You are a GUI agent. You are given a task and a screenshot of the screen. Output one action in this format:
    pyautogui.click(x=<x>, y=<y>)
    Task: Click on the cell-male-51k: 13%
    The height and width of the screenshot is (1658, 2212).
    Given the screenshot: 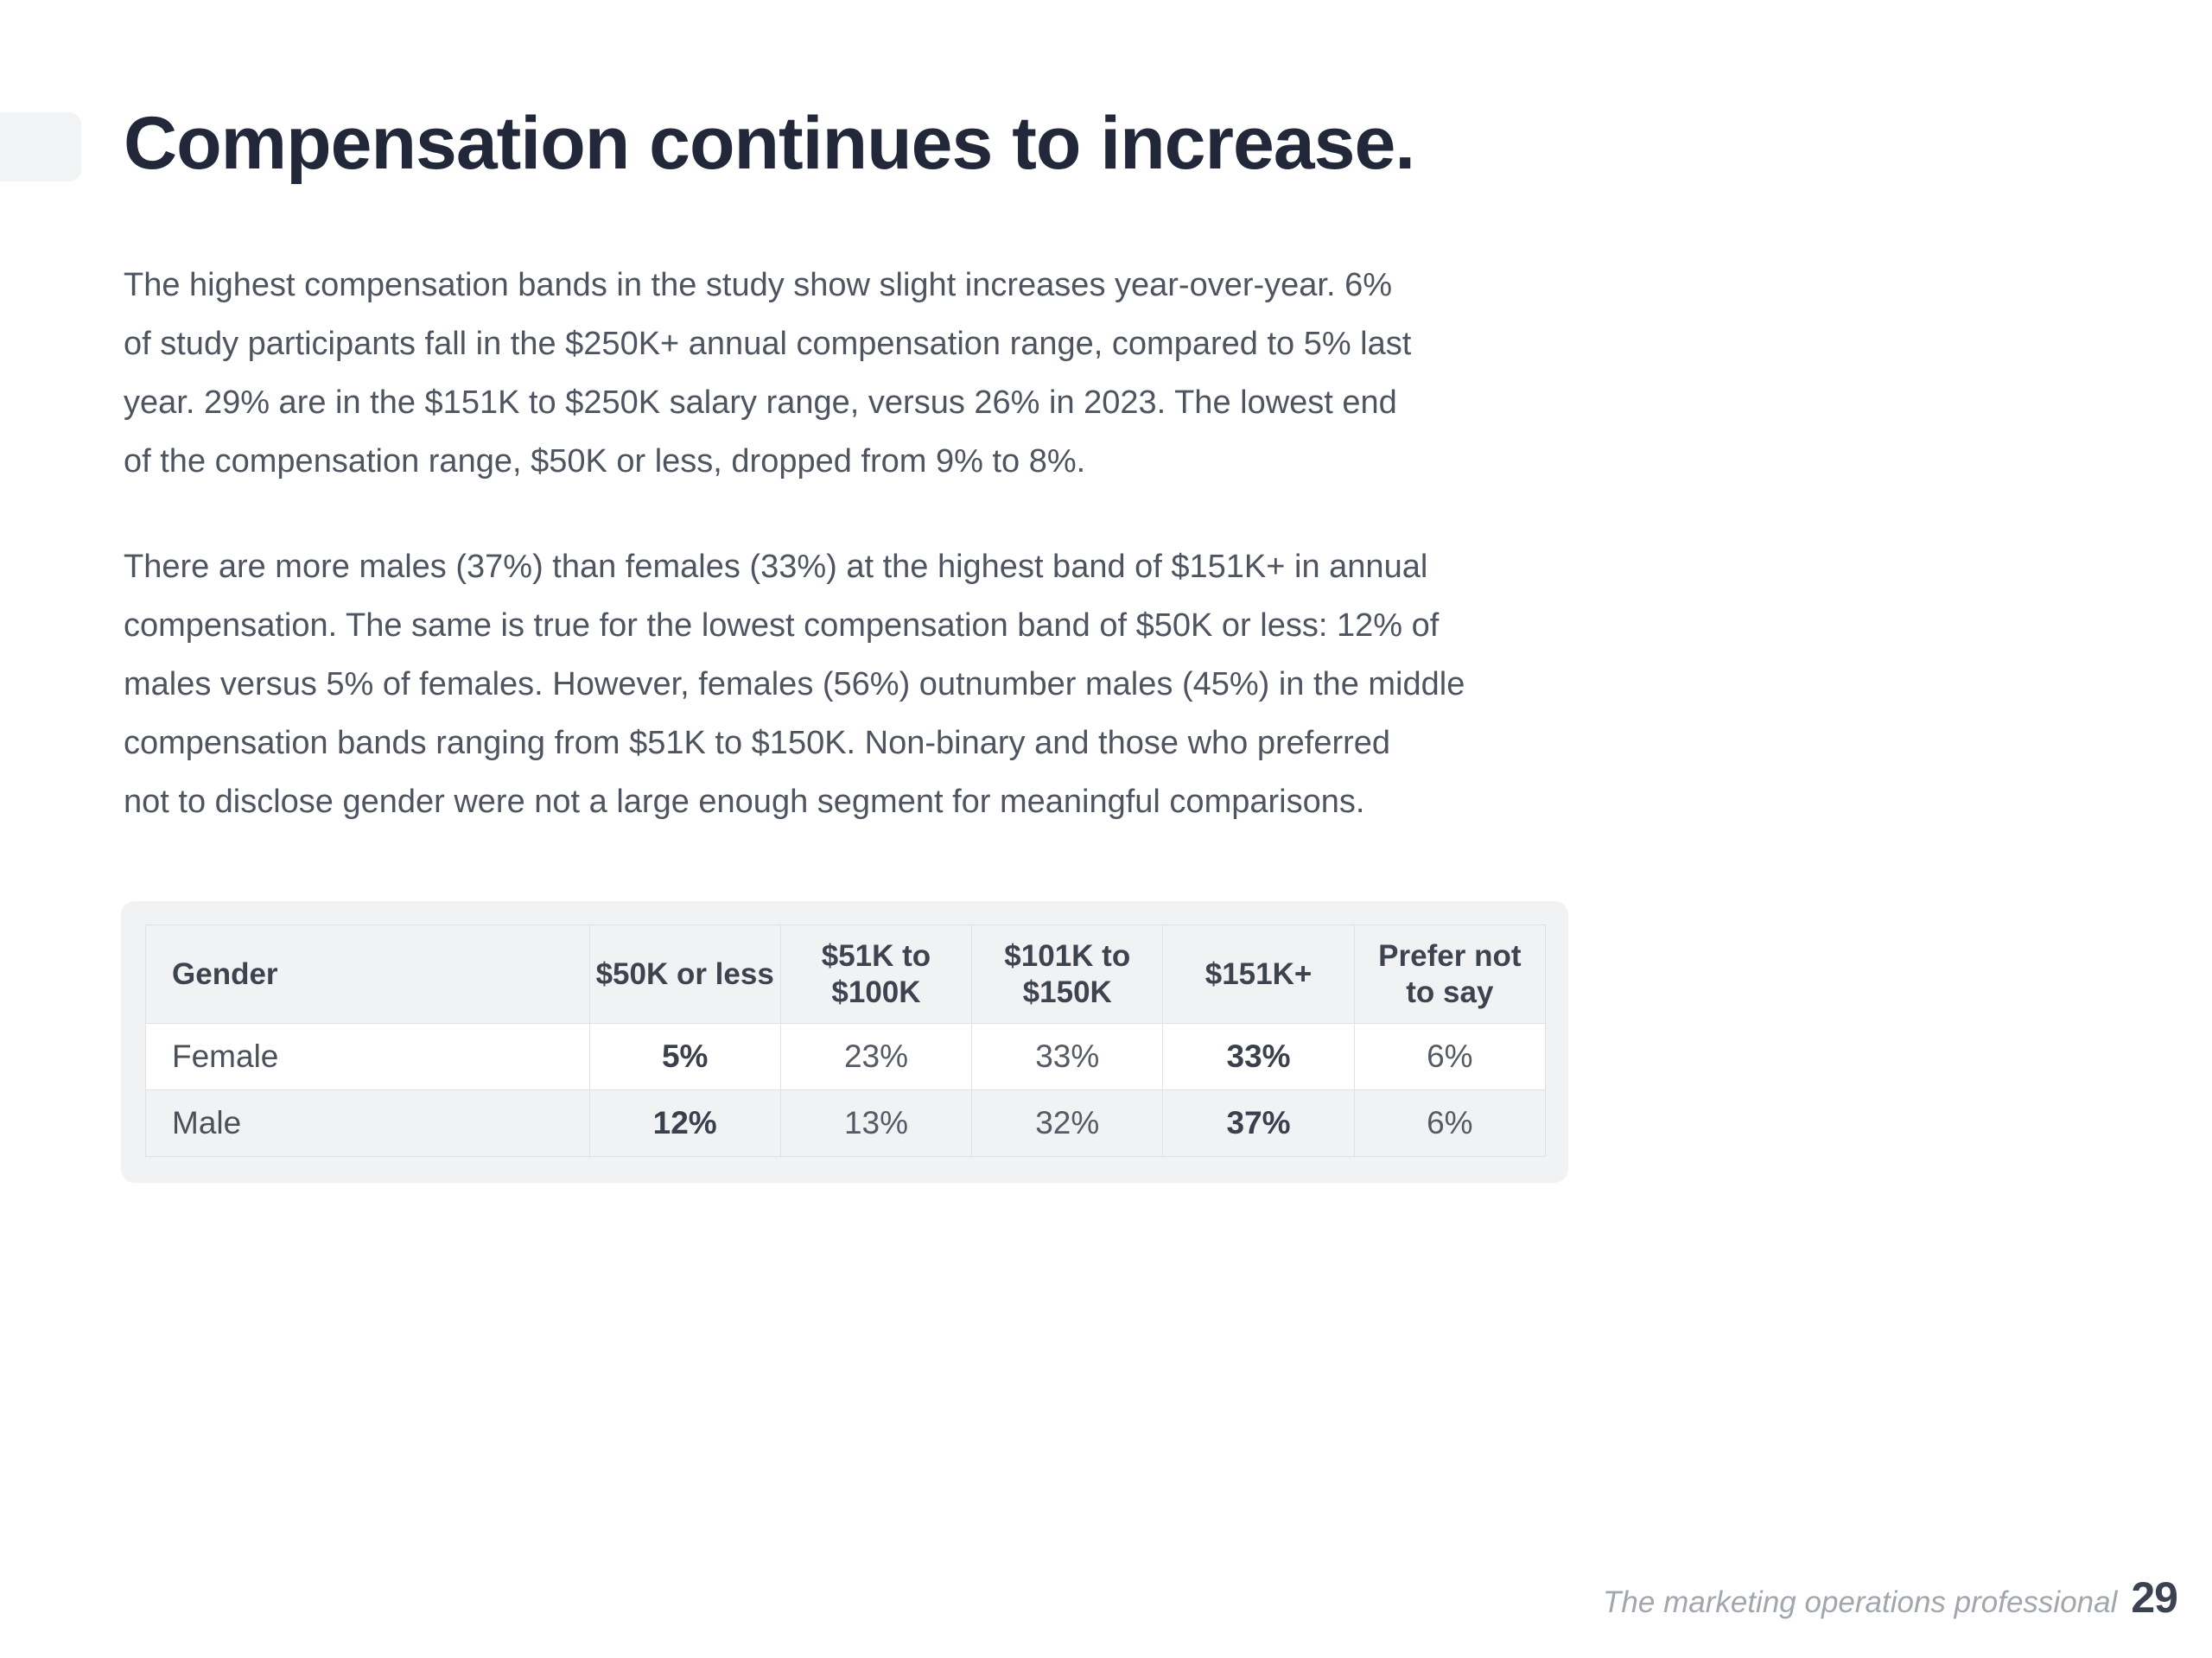 What is the action you would take?
    pyautogui.click(x=876, y=1123)
    